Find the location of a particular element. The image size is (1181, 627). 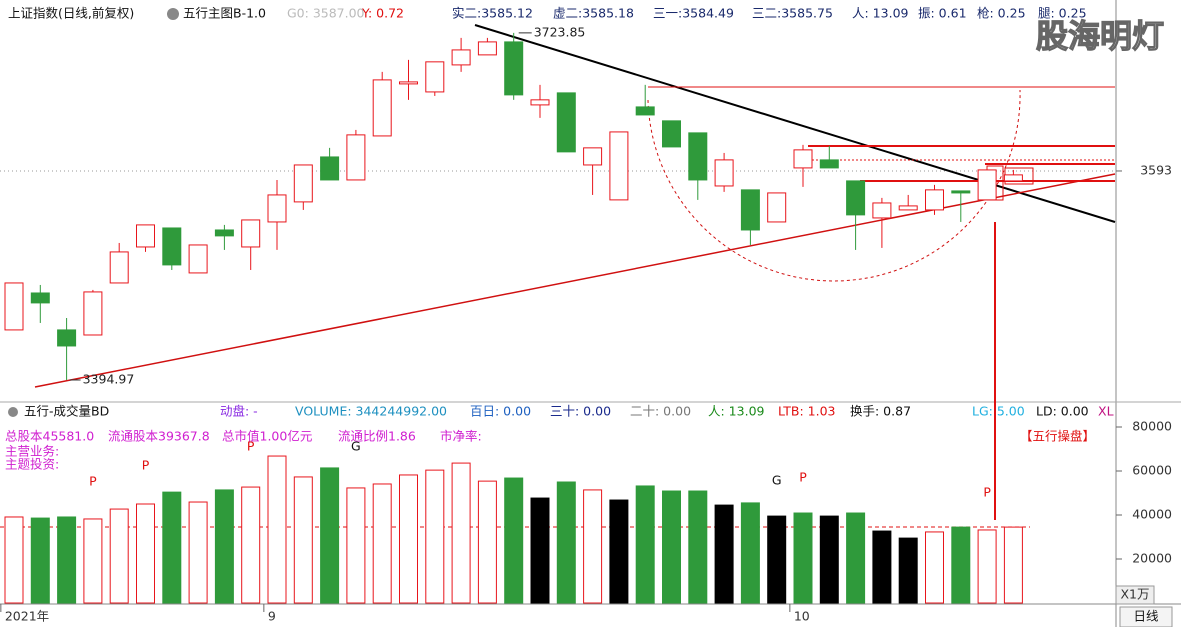

indicator-readout: LG: 5.00 is located at coordinates (998, 411).